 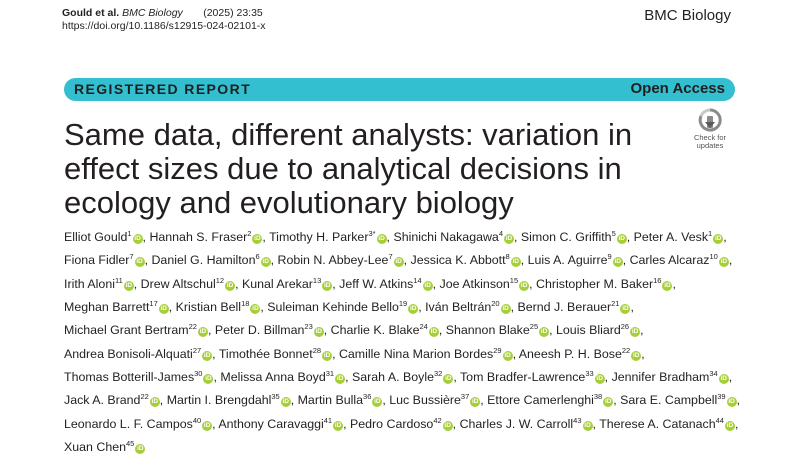 I want to click on author-entry: Hannah S. Fraser2iD, so click(x=206, y=237).